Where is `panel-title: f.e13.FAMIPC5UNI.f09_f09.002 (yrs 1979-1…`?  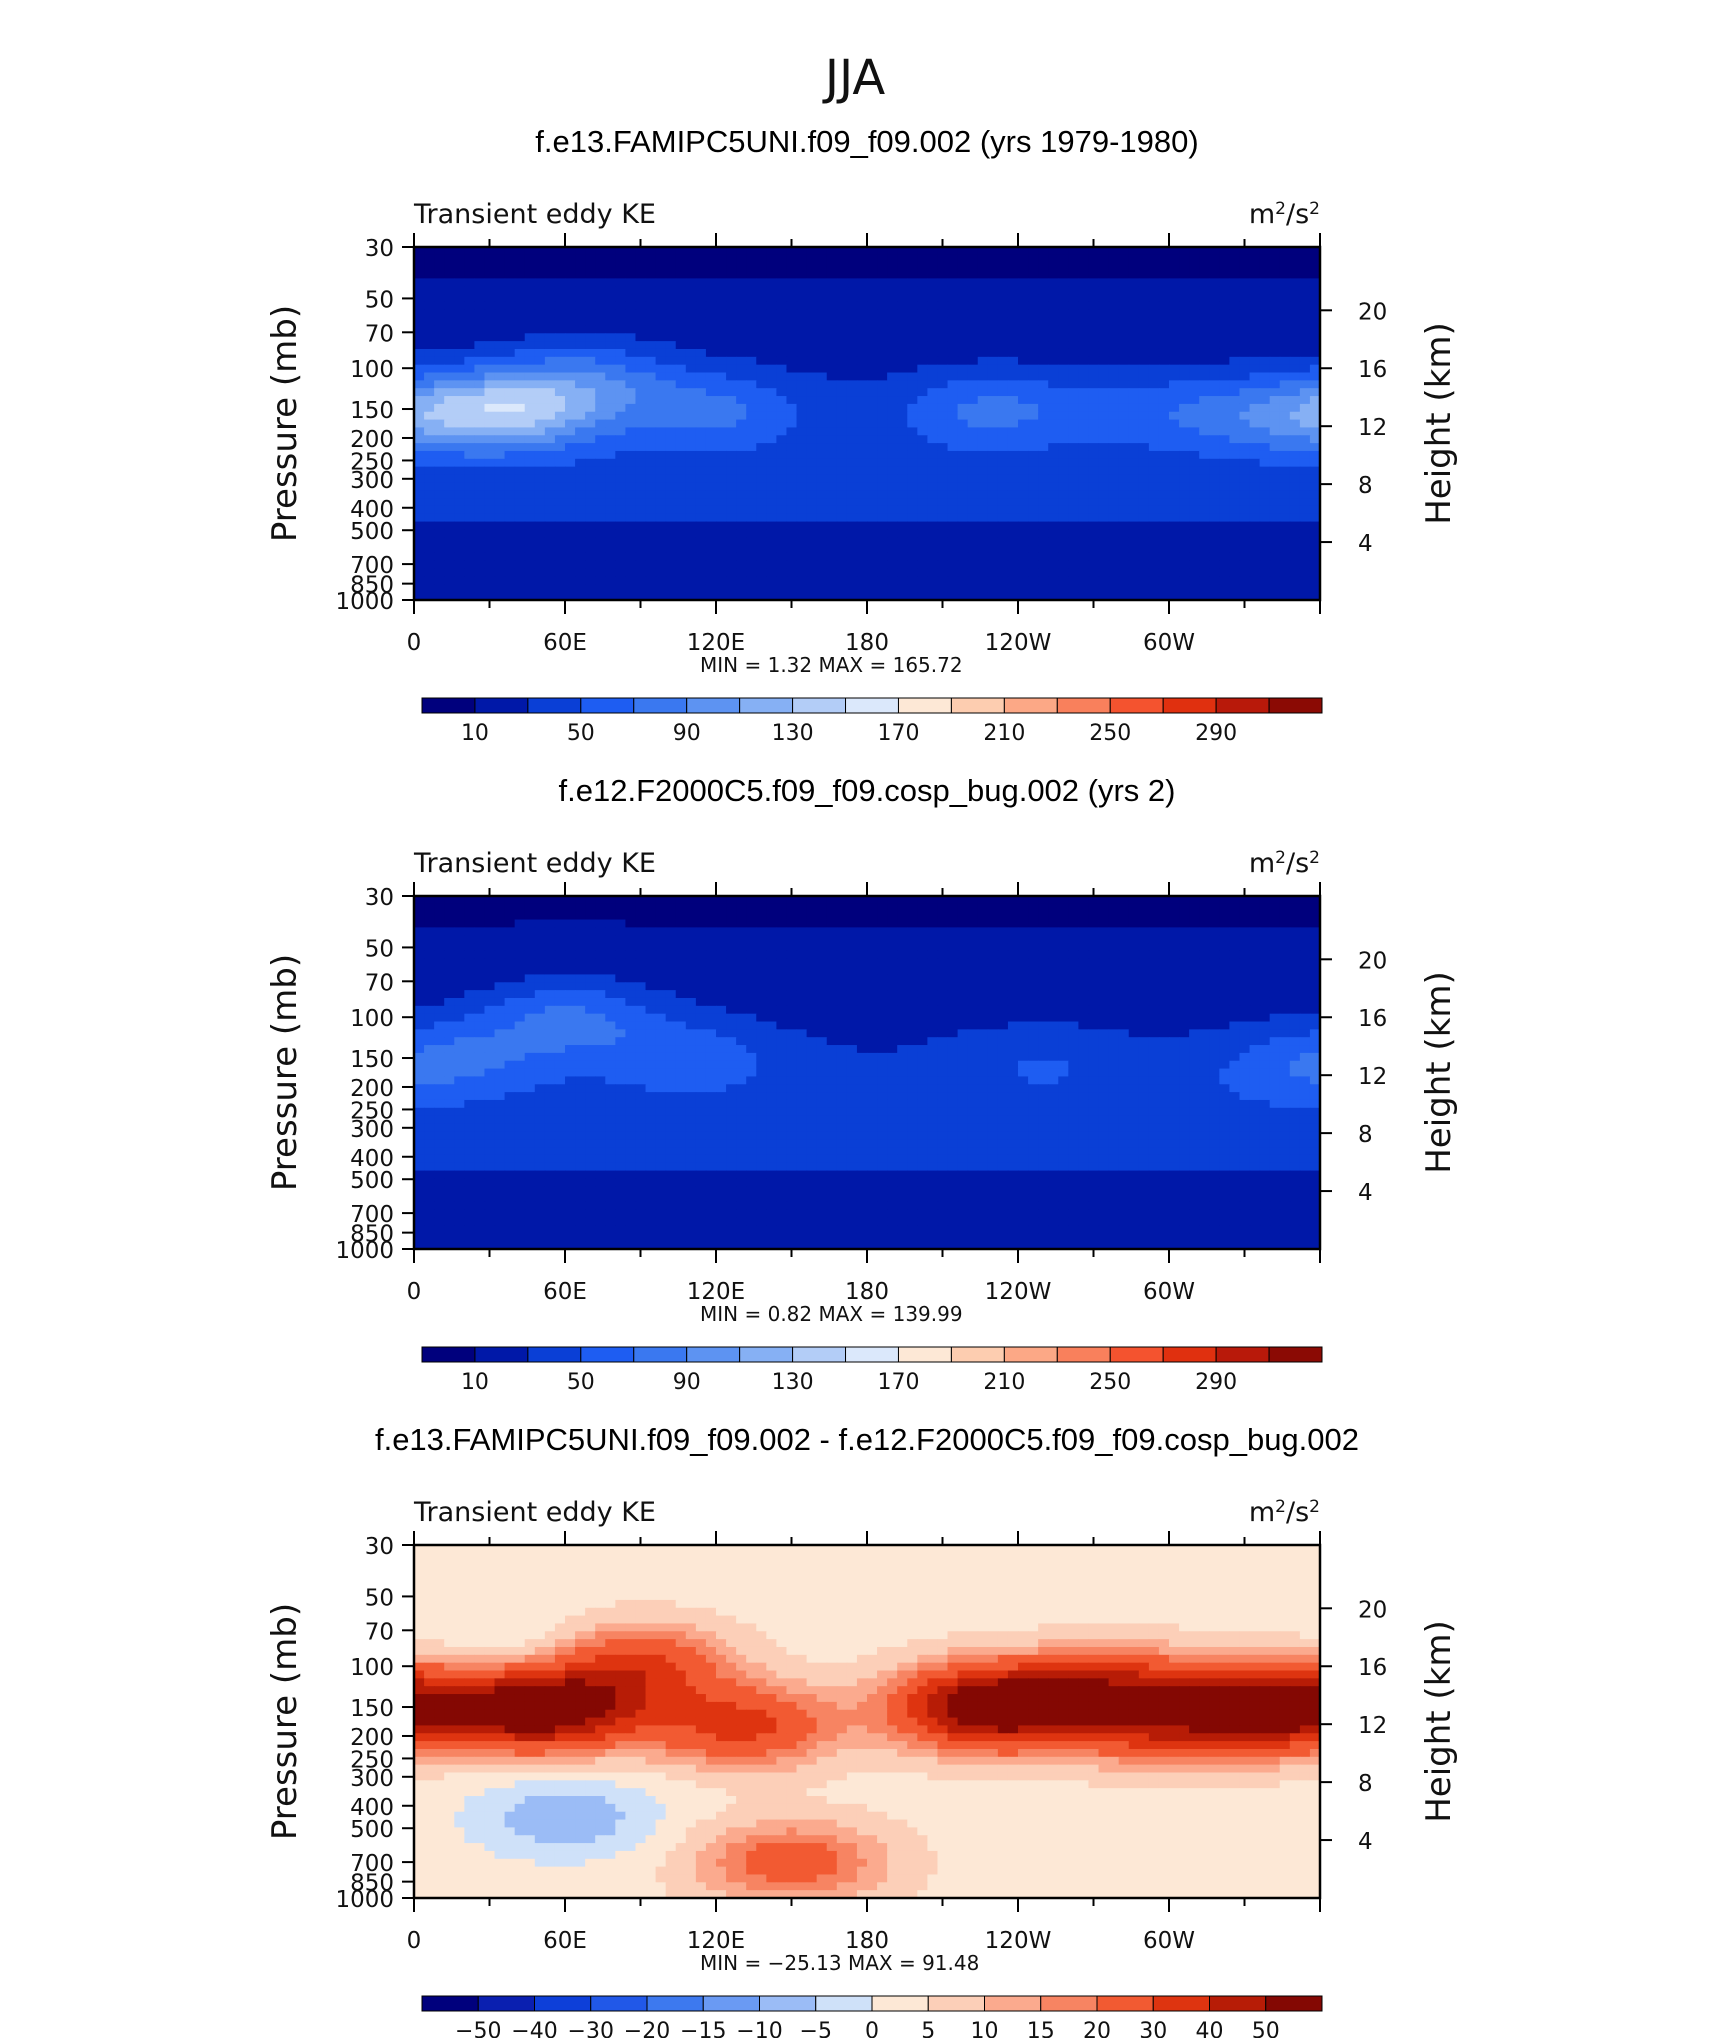
panel-title: f.e13.FAMIPC5UNI.f09_f09.002 (yrs 1979-1… is located at coordinates (866, 141).